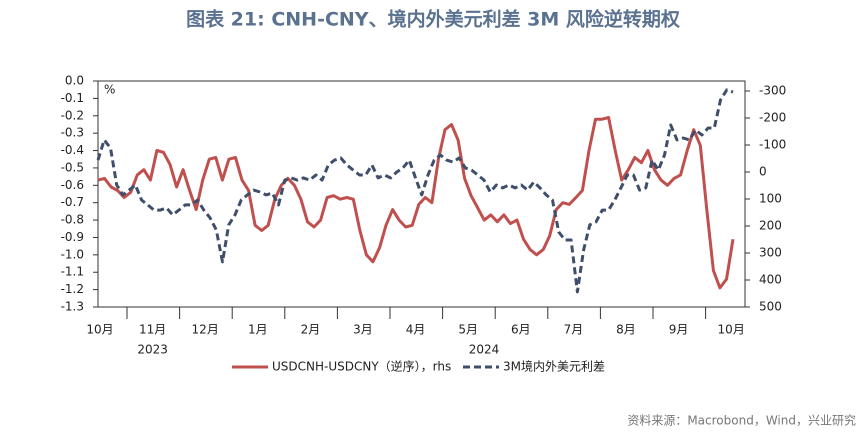 The width and height of the screenshot is (866, 438). What do you see at coordinates (772, 90) in the screenshot?
I see `y2-tick-label: -300` at bounding box center [772, 90].